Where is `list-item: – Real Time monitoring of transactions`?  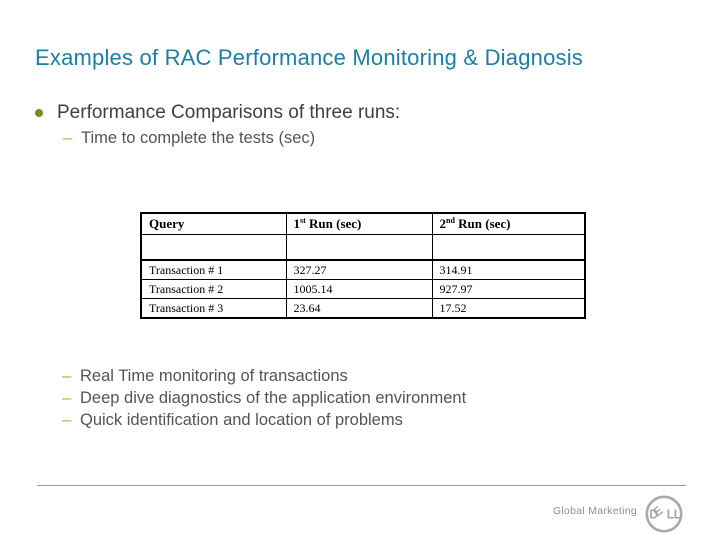
list-item: – Real Time monitoring of transactions is located at coordinates (205, 375).